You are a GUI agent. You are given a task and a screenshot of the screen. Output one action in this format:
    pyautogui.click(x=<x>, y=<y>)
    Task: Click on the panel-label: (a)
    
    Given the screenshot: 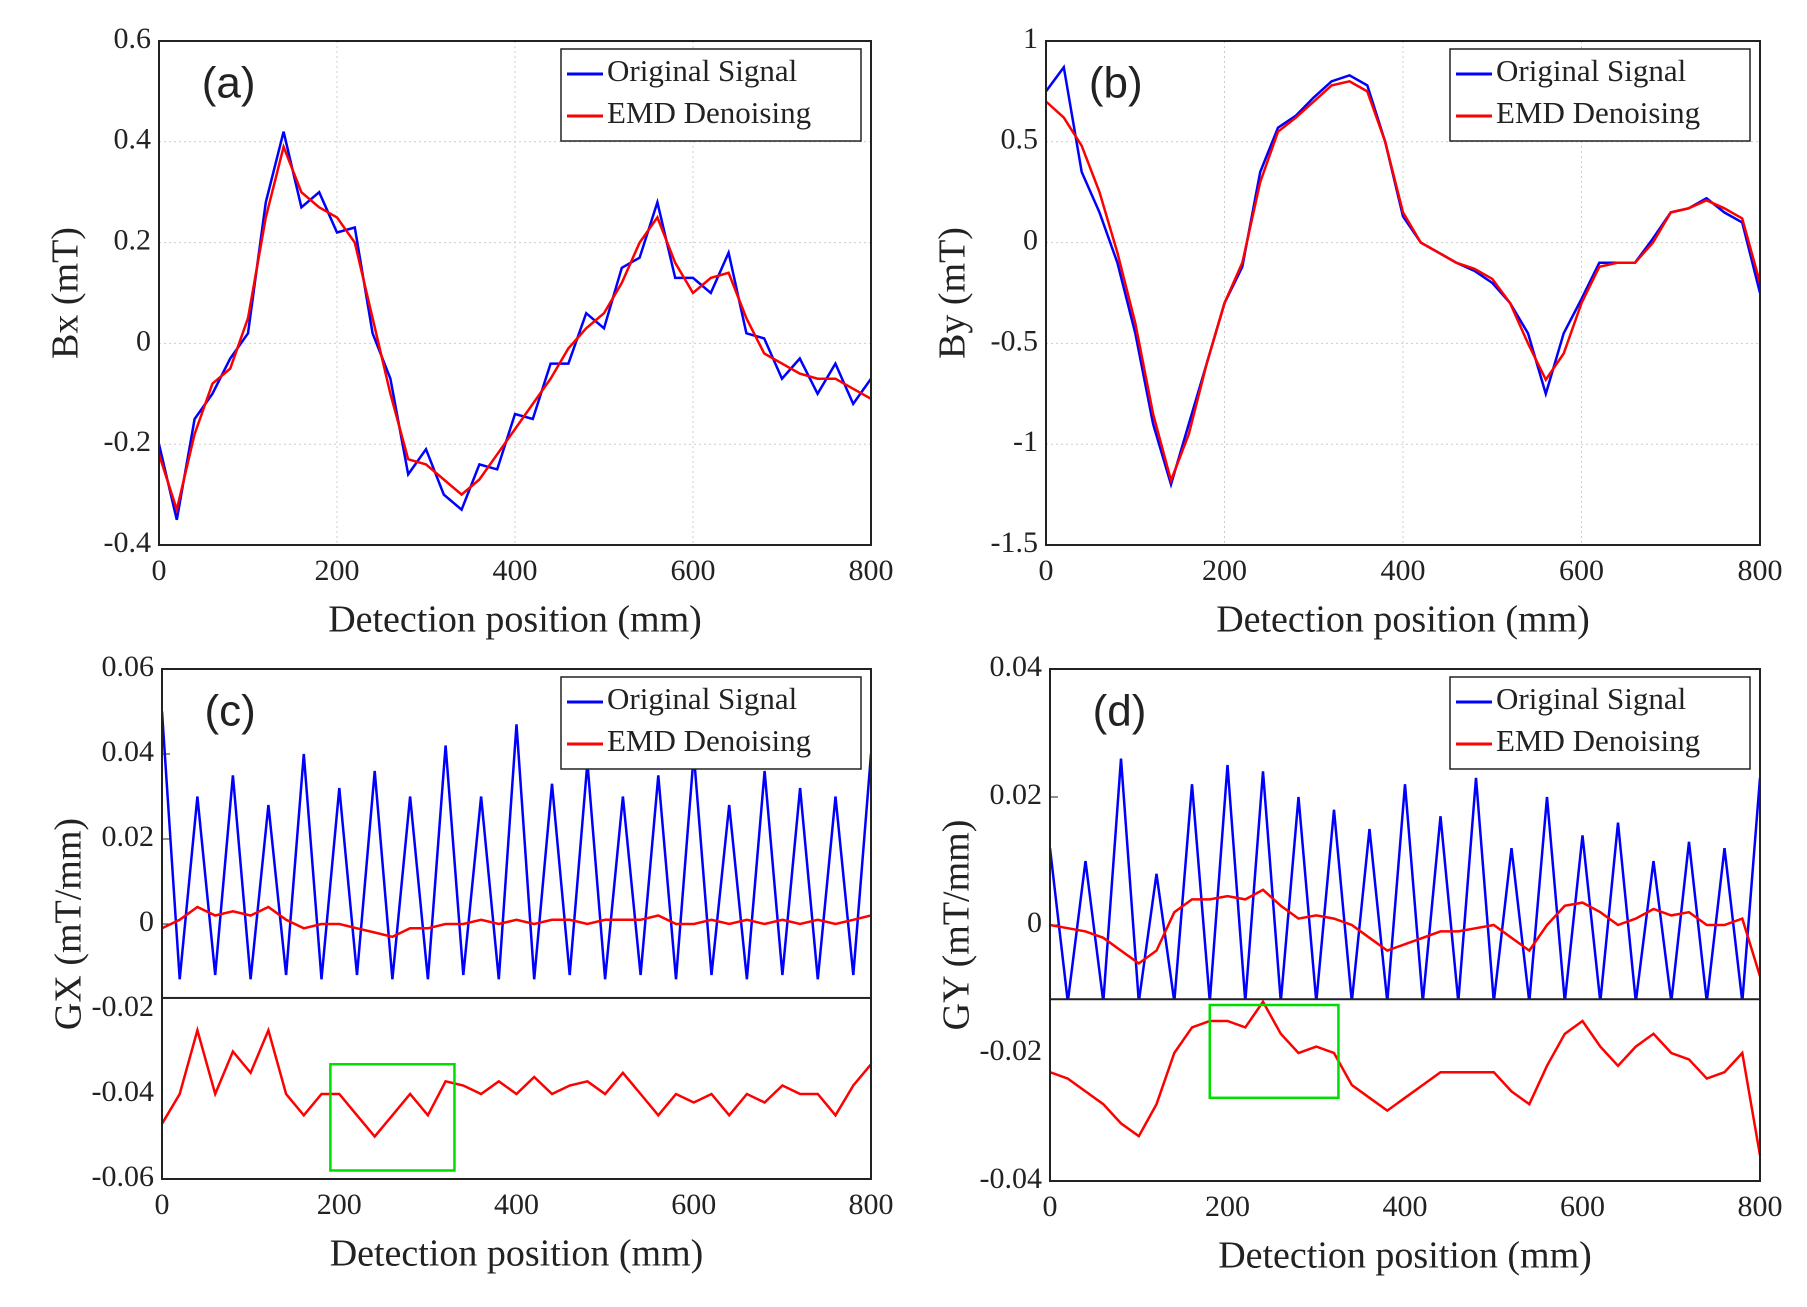 What is the action you would take?
    pyautogui.click(x=229, y=83)
    